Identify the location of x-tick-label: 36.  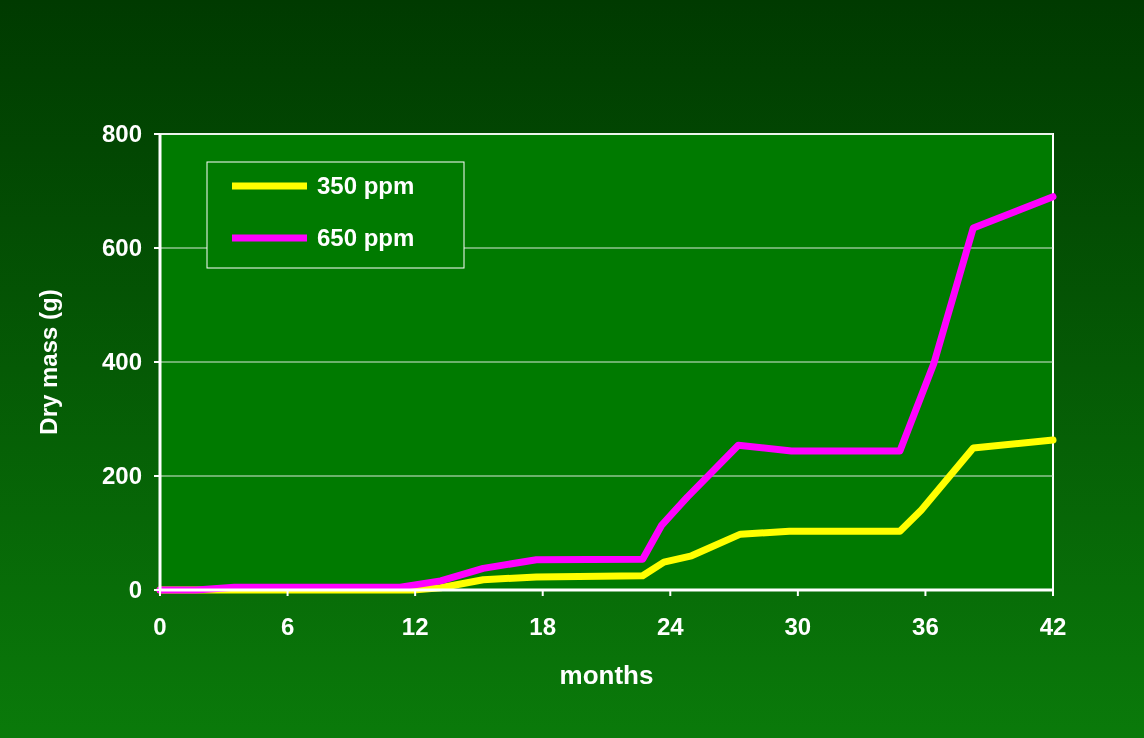
(925, 626).